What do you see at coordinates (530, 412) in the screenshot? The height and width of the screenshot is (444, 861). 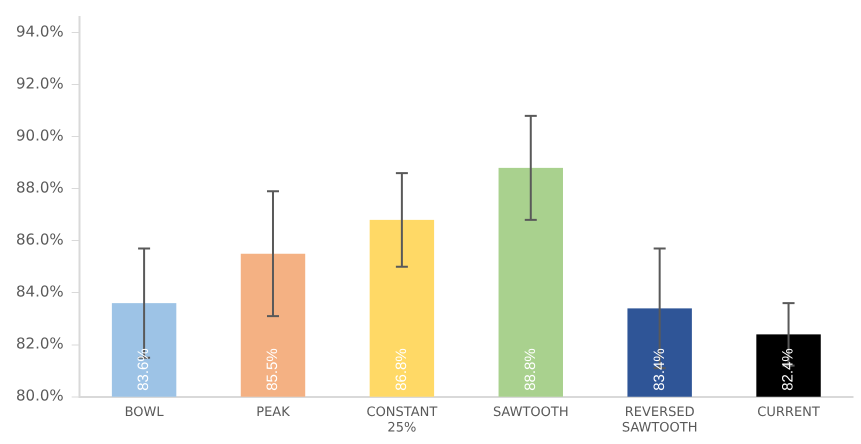 I see `x-tick-label: SAWTOOTH` at bounding box center [530, 412].